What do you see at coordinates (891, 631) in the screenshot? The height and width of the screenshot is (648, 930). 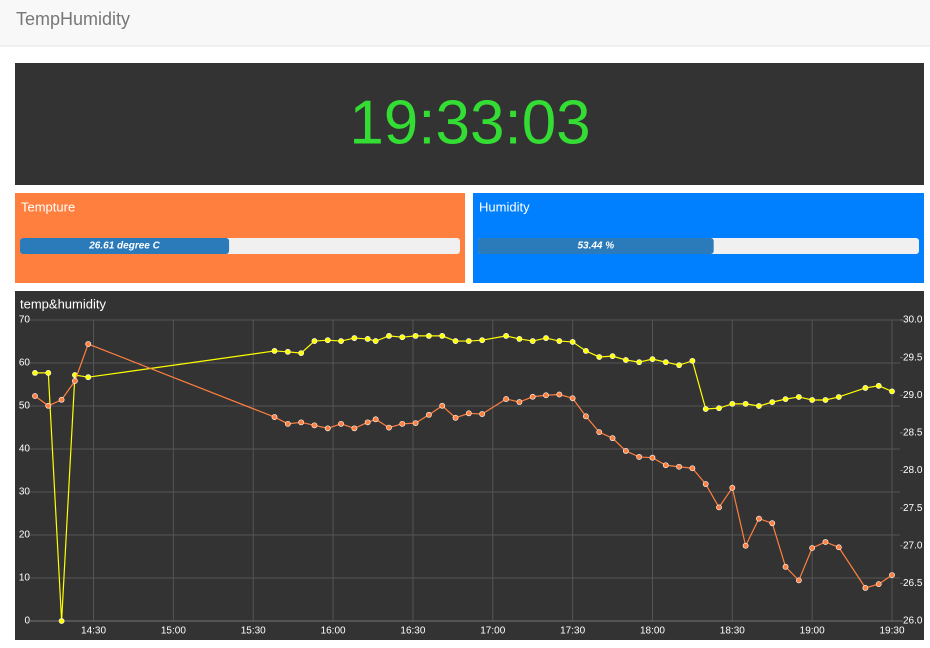 I see `x-tick-label: 19:30` at bounding box center [891, 631].